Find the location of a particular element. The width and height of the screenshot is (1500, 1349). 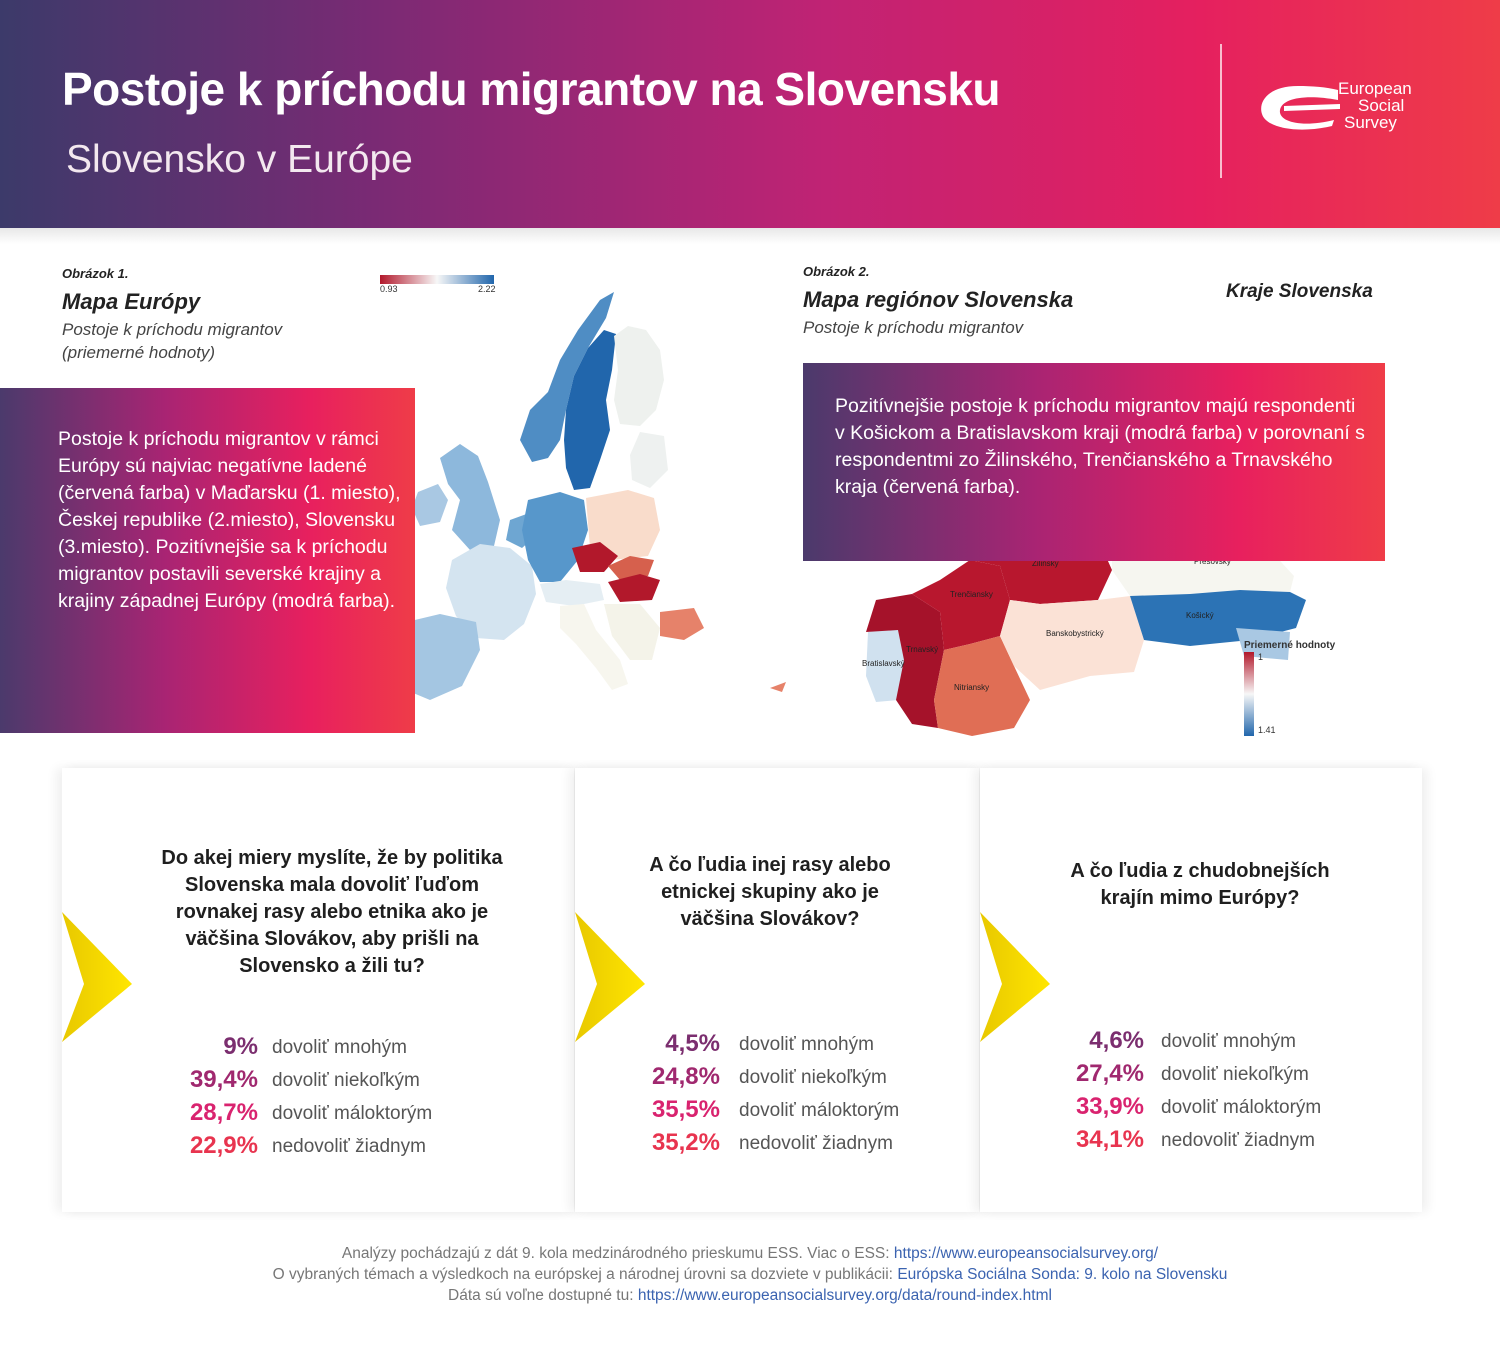

figure1-number: Obrázok 1. is located at coordinates (95, 273).